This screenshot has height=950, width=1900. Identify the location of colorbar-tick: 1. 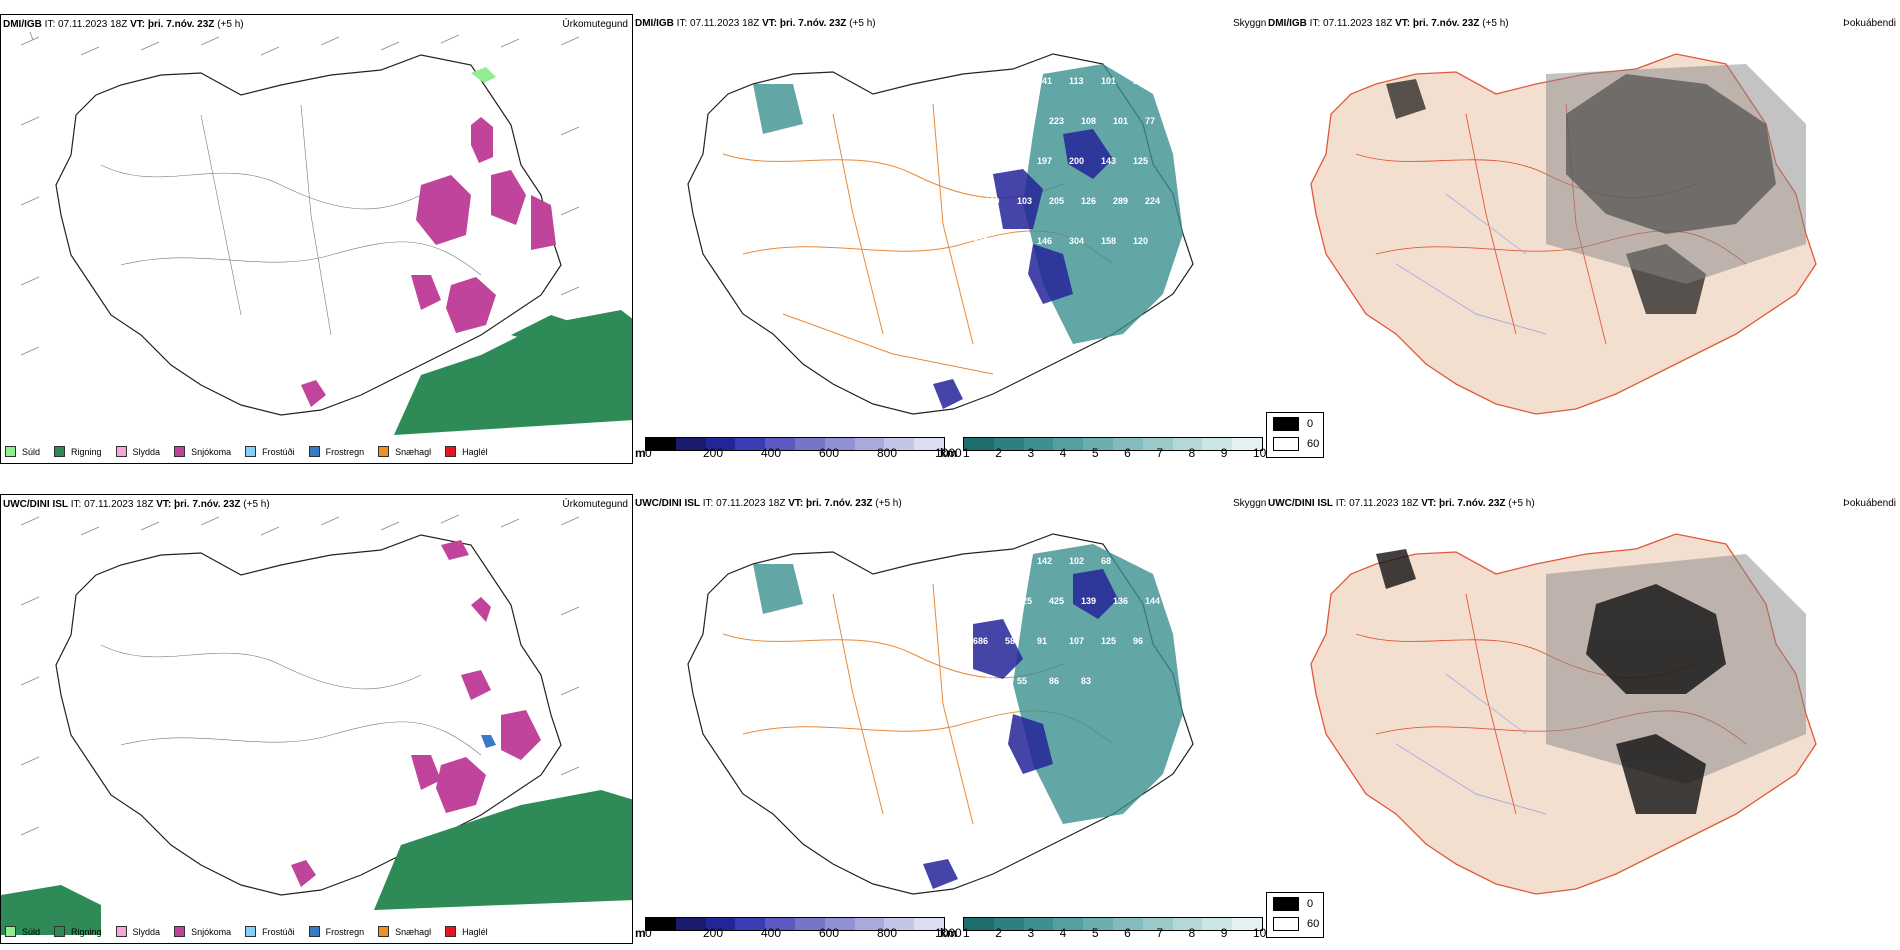
(966, 453).